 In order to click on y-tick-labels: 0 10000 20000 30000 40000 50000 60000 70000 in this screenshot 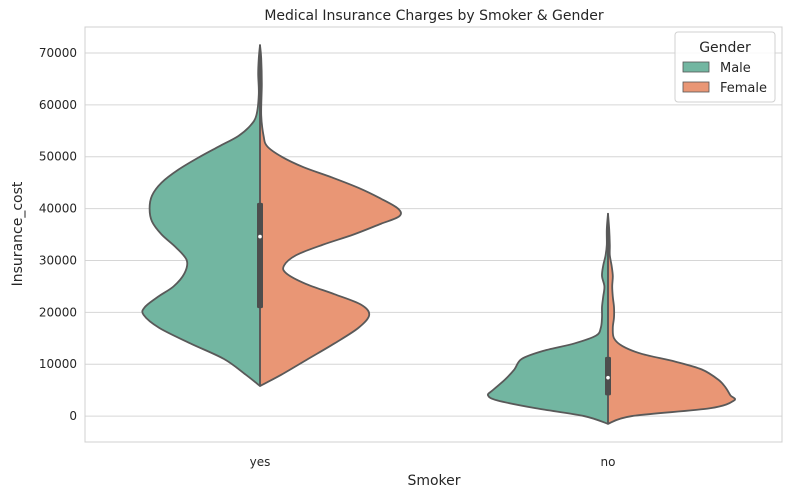, I will do `click(58, 234)`.